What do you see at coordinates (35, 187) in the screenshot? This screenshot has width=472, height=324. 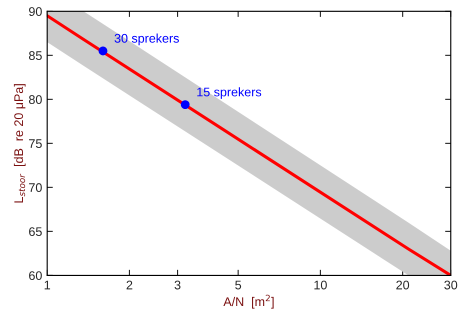 I see `y-tick-label: 70` at bounding box center [35, 187].